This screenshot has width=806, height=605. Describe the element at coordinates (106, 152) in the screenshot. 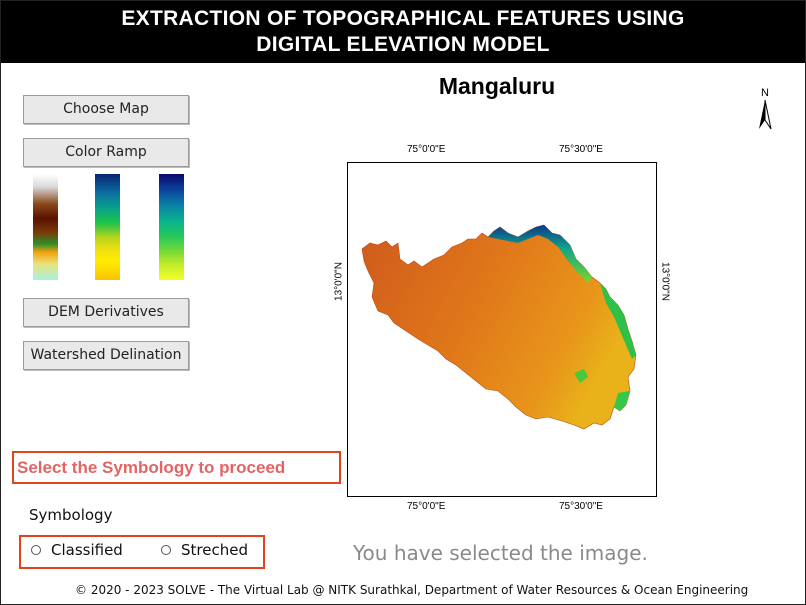

I see `color-ramp-button: Color Ramp` at that location.